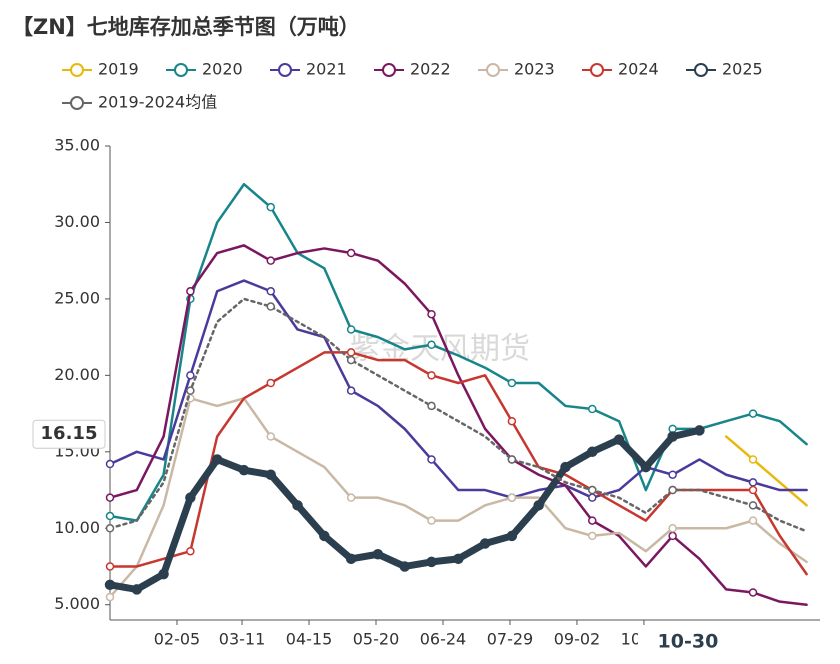 The height and width of the screenshot is (664, 840). I want to click on legend-item: 2024, so click(620, 69).